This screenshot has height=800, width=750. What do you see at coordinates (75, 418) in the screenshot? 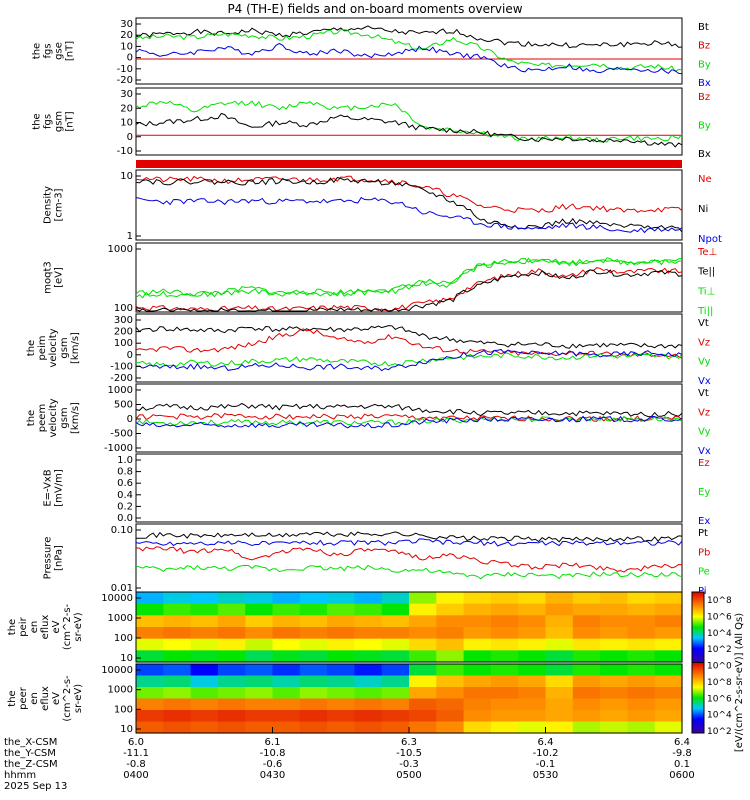
I see `ylabel-line: [km/s]` at bounding box center [75, 418].